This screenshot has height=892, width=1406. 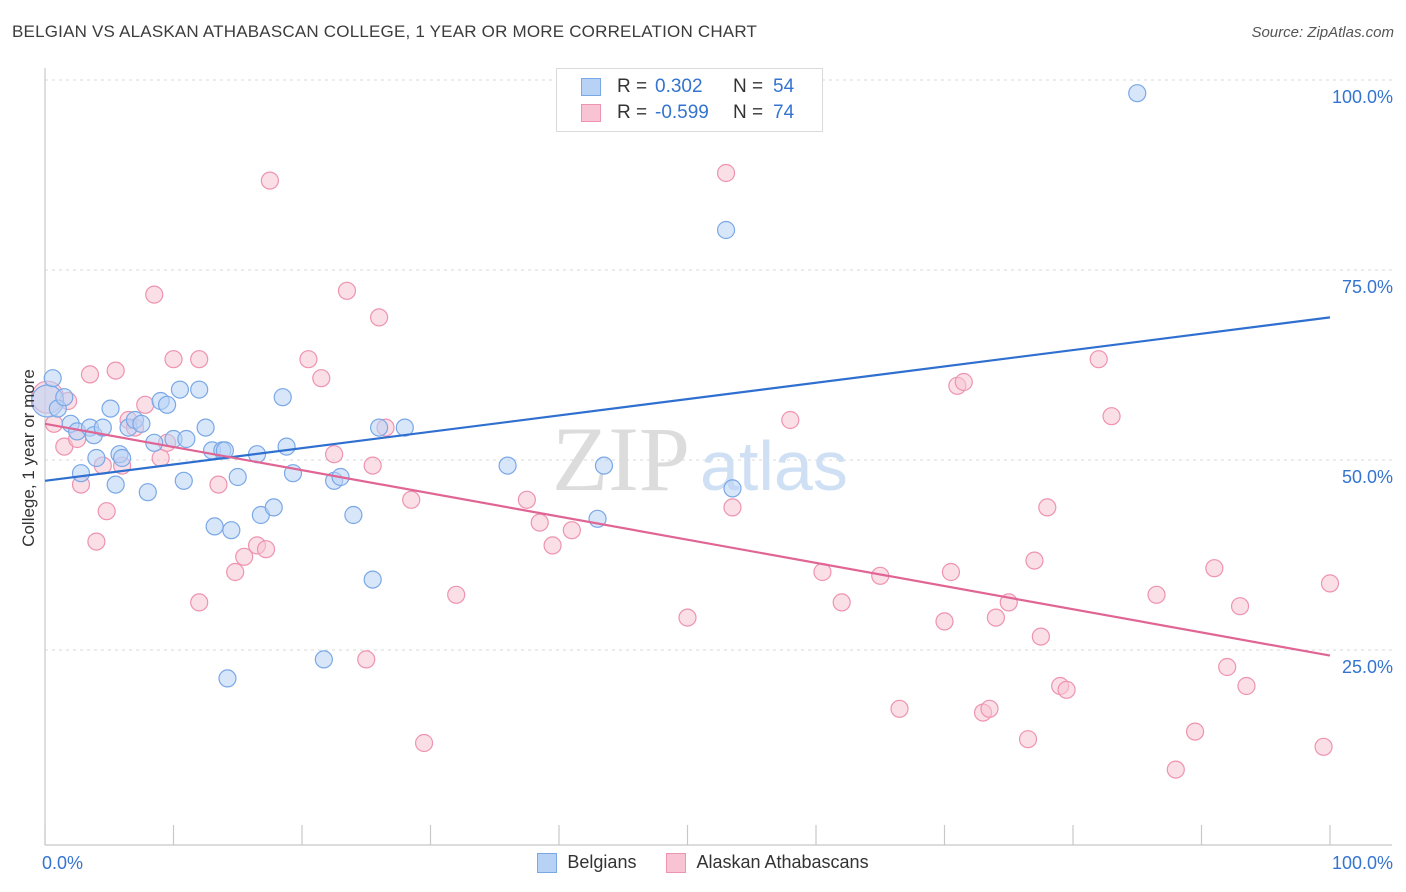 I want to click on legend-row-alaskan-athabascans: R = -0.599 N = 74, so click(x=687, y=113).